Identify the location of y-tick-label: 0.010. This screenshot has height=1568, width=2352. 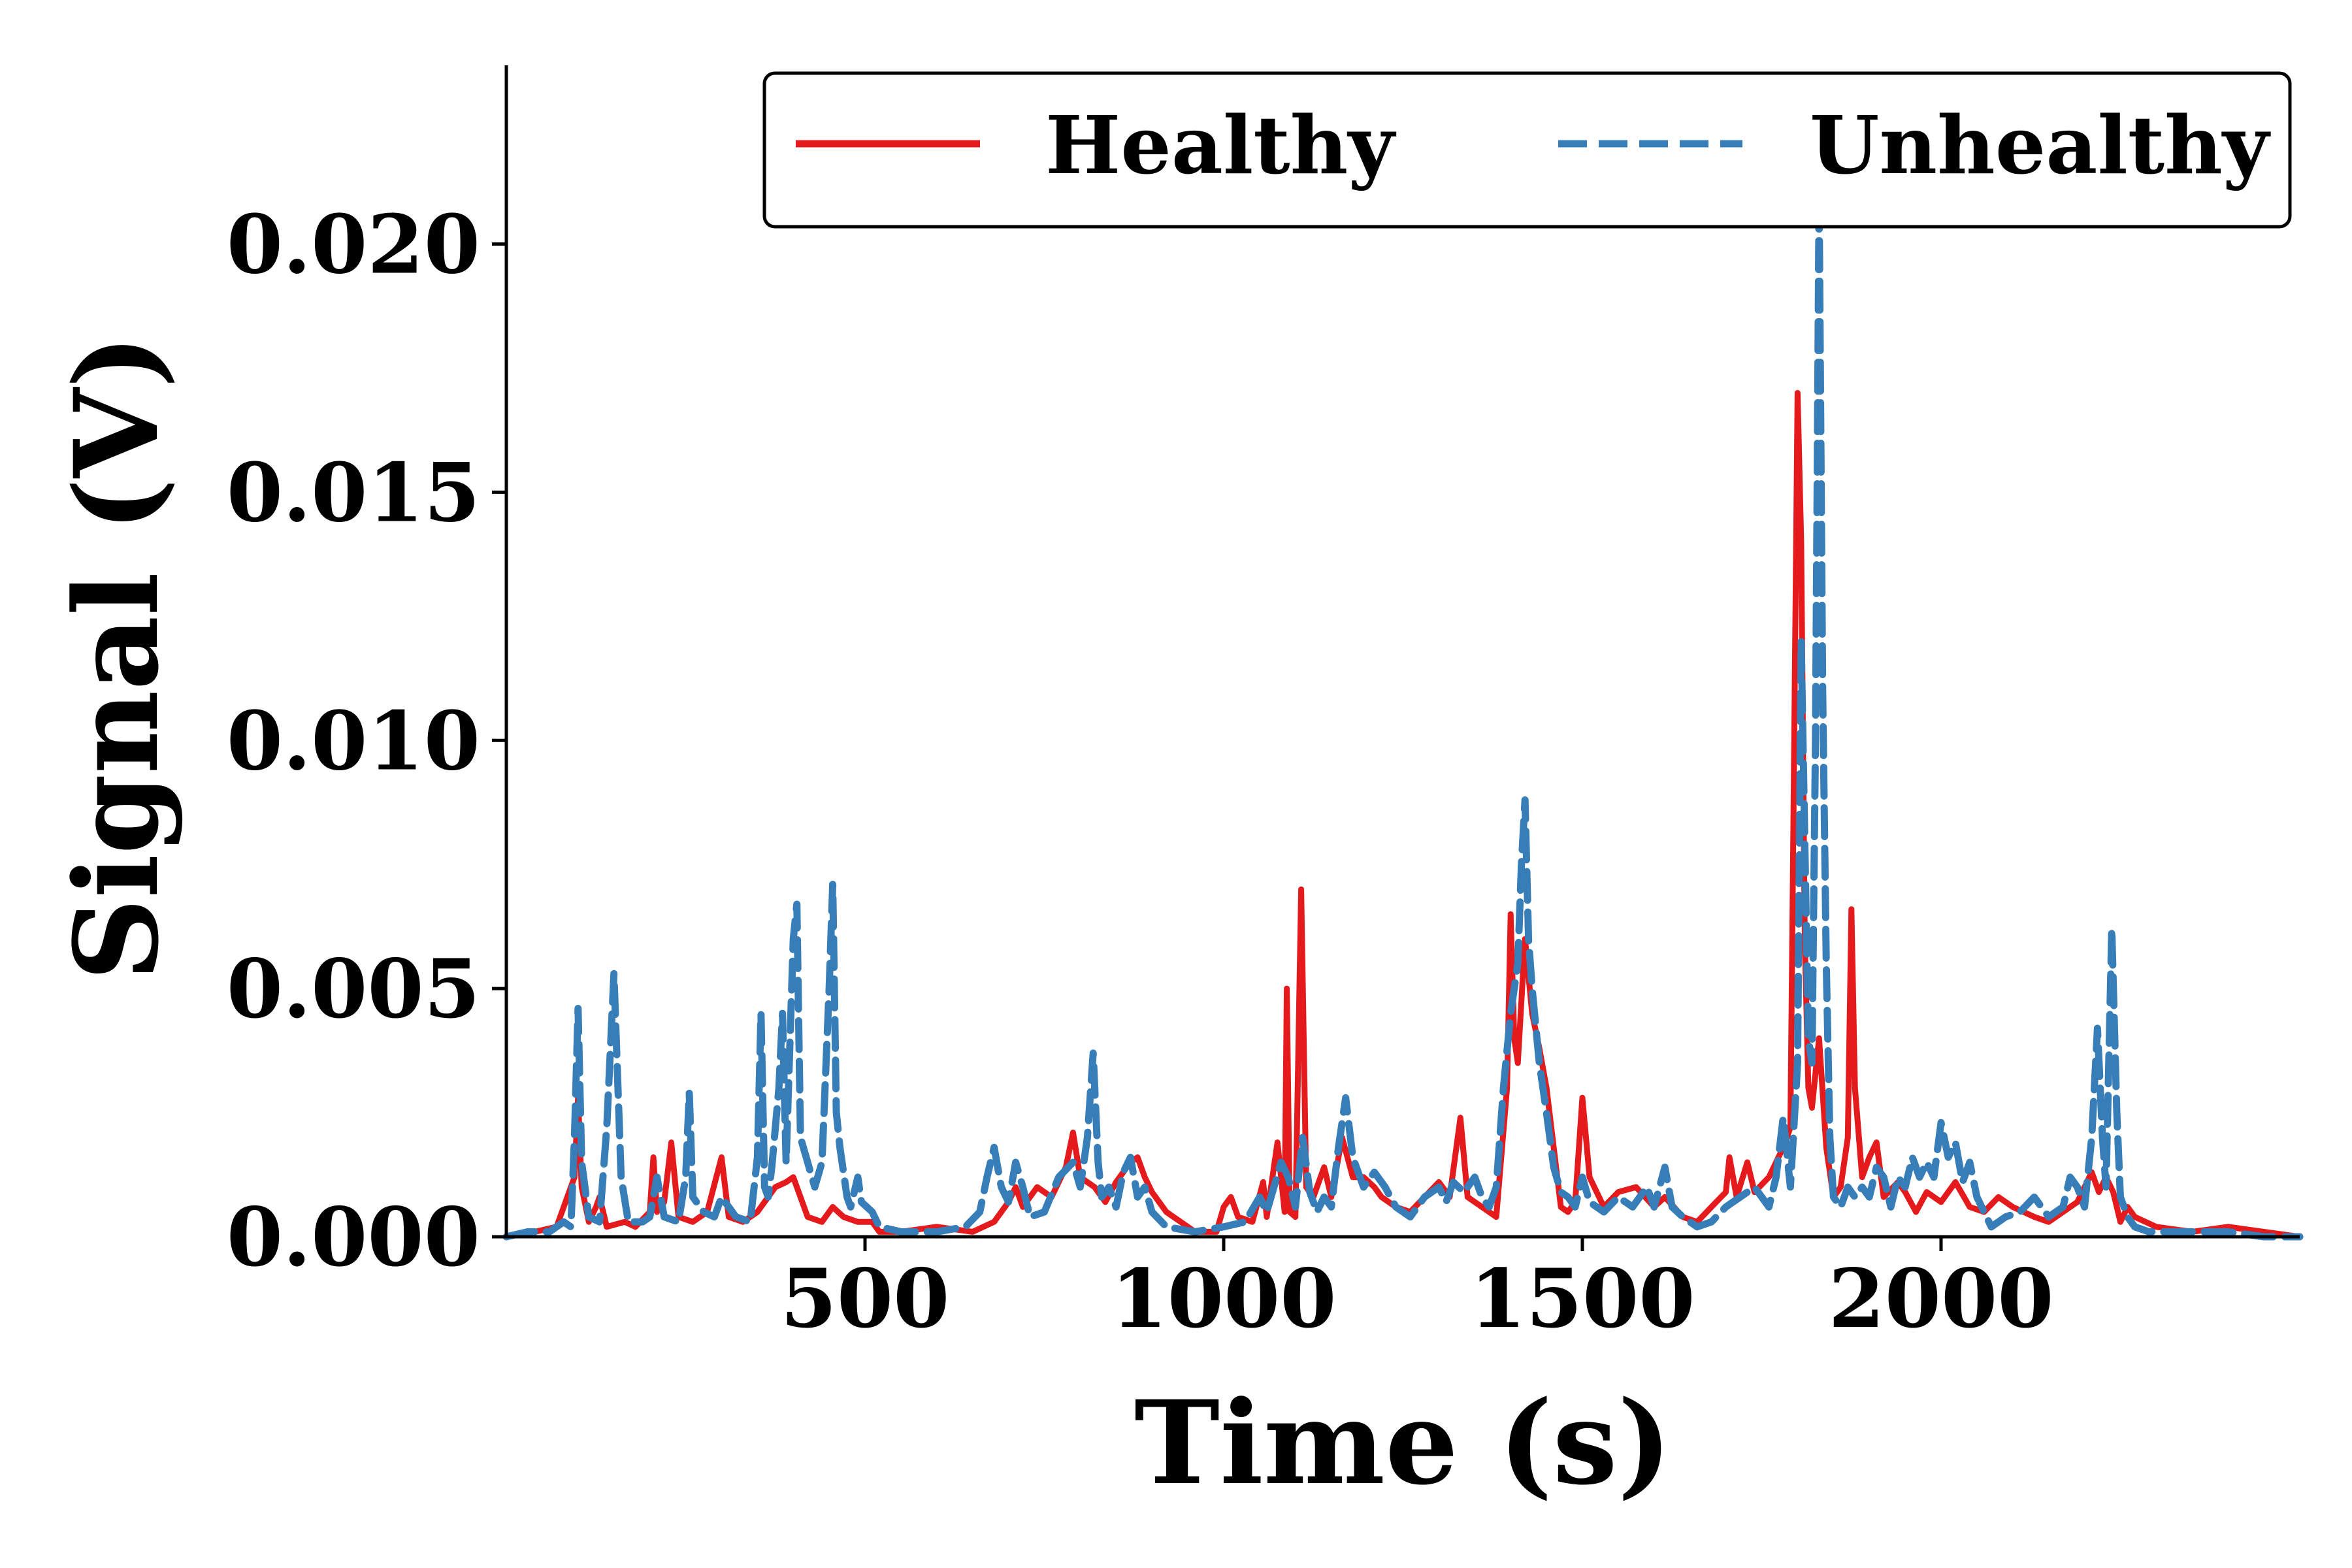
(353, 741).